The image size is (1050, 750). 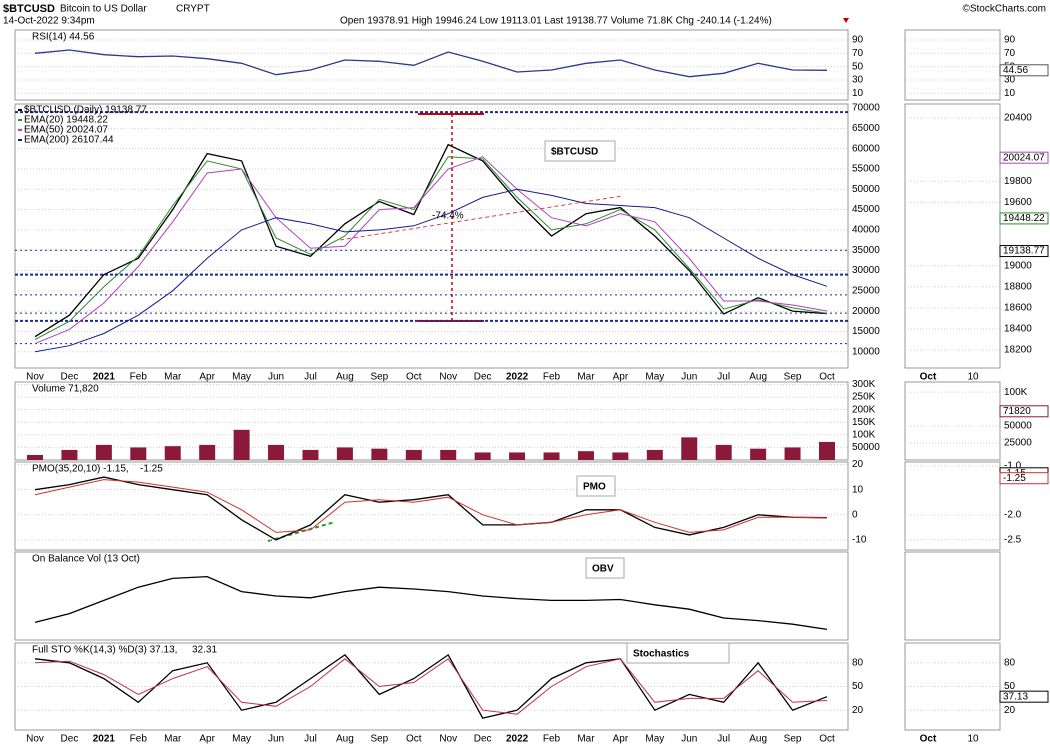 What do you see at coordinates (1010, 686) in the screenshot?
I see `mini-y-tick-label: 50` at bounding box center [1010, 686].